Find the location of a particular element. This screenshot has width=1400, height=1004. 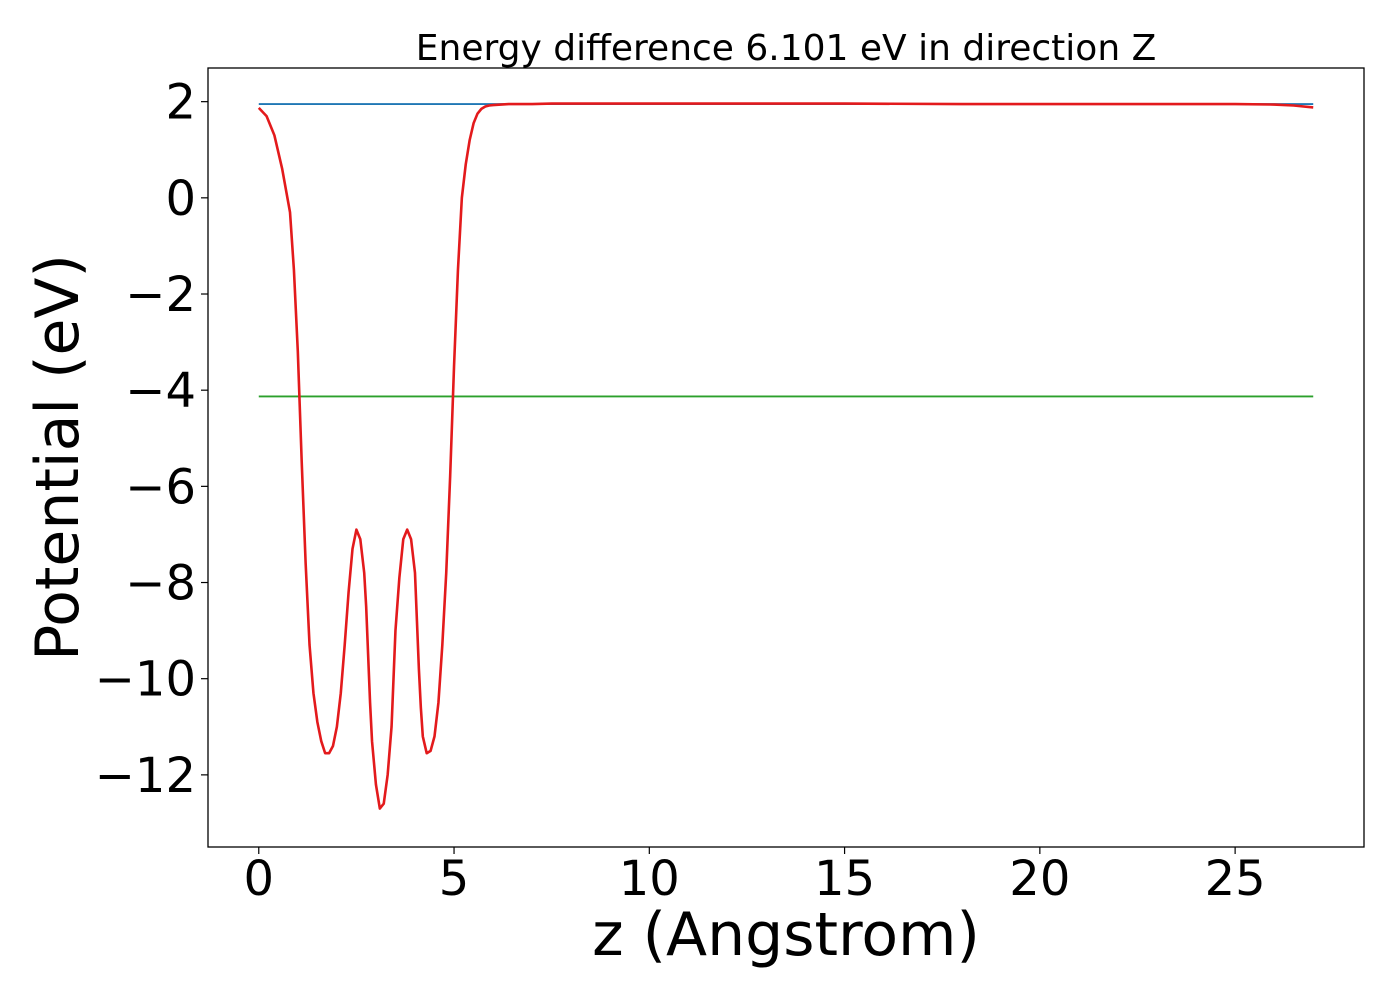

x-tick-label: 15 is located at coordinates (844, 879).